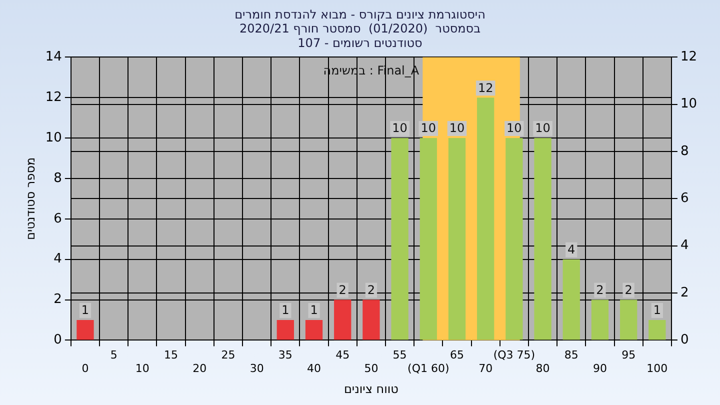 Image resolution: width=720 pixels, height=405 pixels. What do you see at coordinates (53, 57) in the screenshot?
I see `y-tick-label: 14` at bounding box center [53, 57].